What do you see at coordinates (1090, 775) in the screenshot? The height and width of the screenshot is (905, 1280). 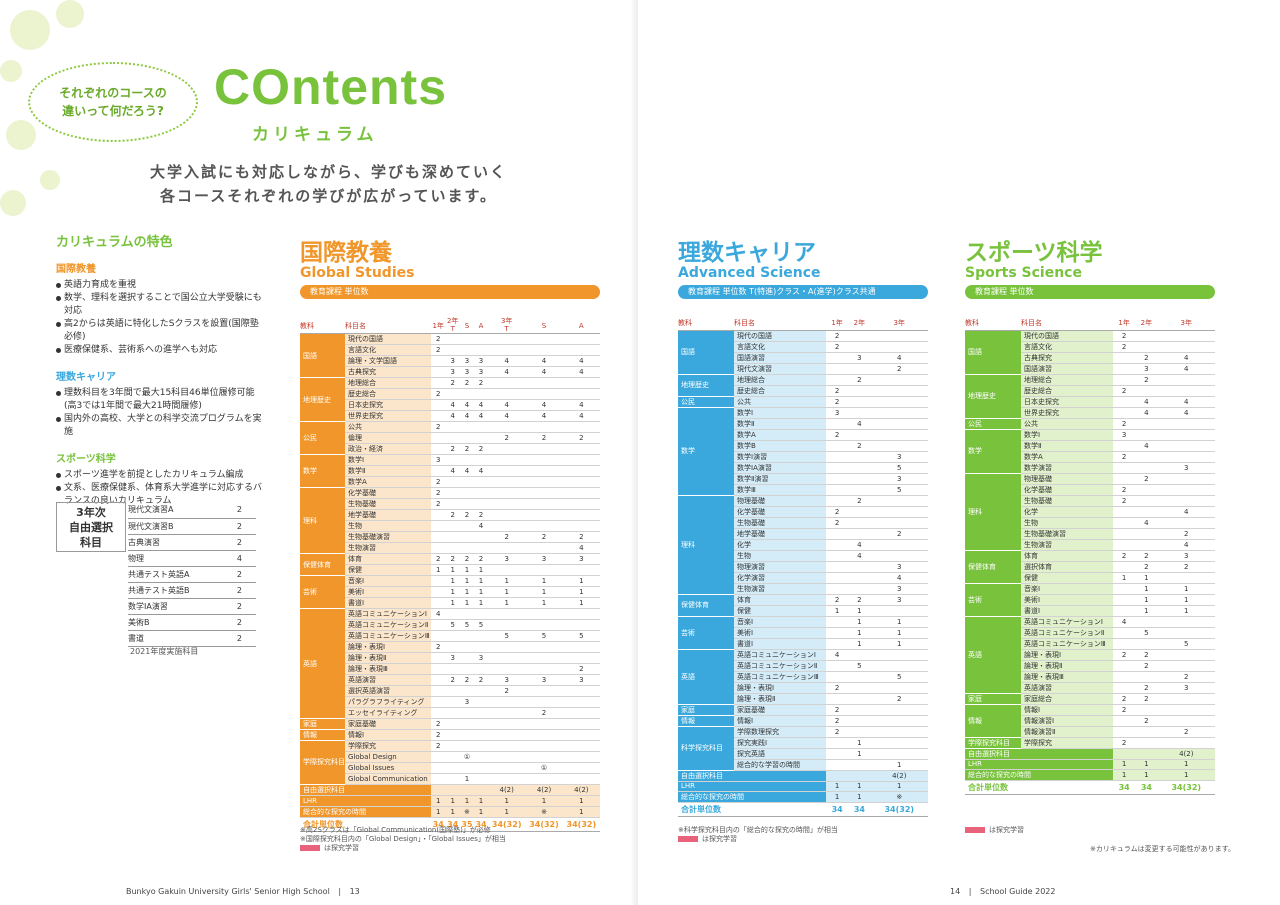 I see `band-row: 総合的な探究の時間 1 1 1` at bounding box center [1090, 775].